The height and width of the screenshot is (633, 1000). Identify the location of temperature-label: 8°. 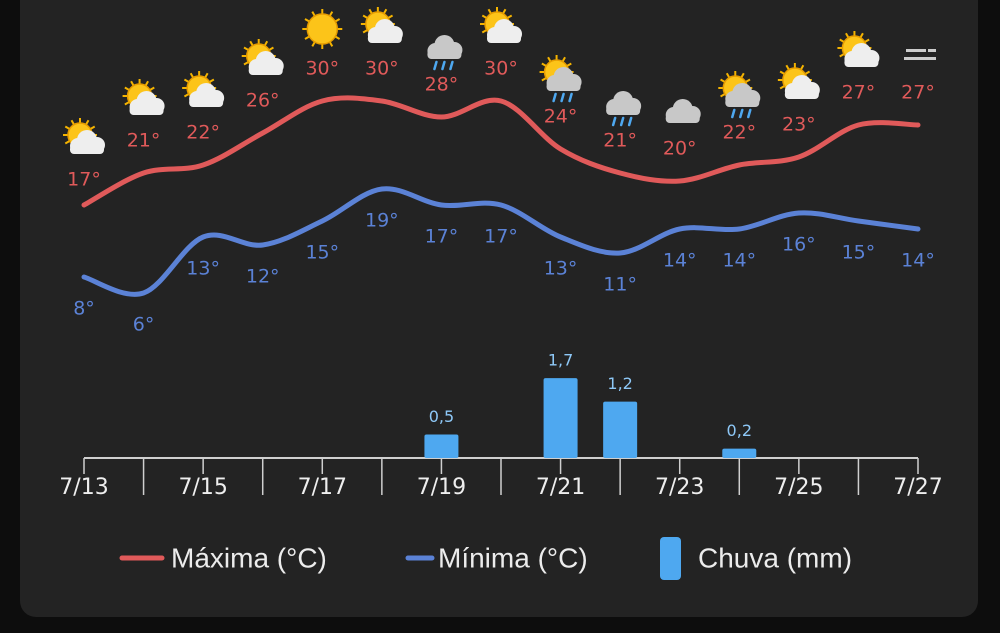
(84, 309).